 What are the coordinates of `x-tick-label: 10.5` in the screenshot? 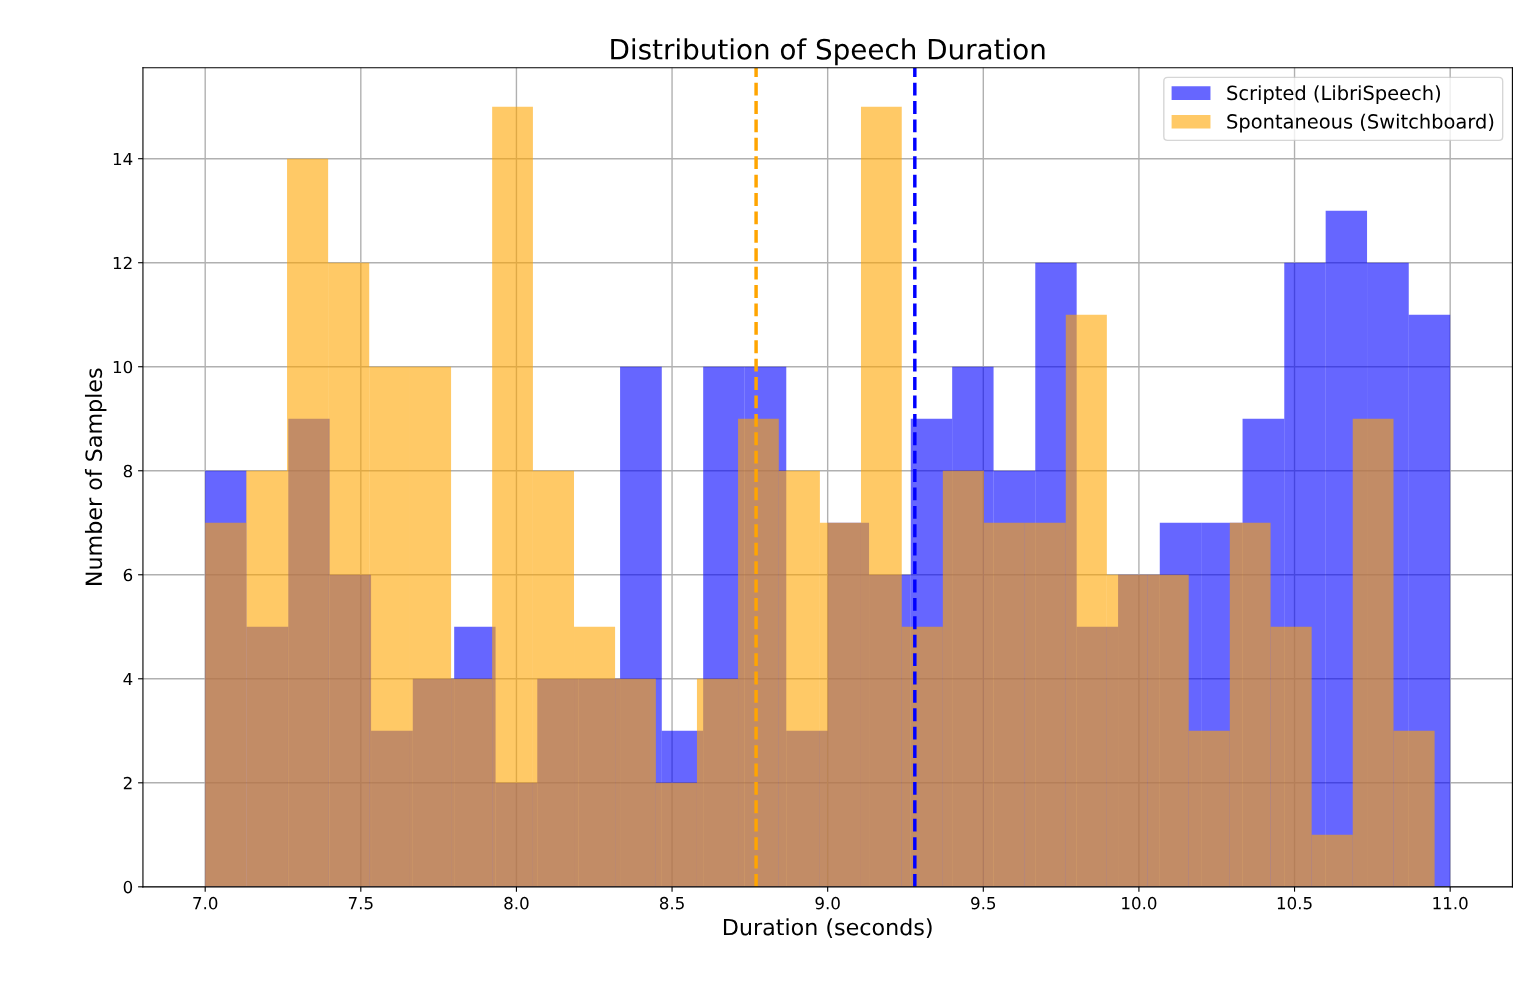 It's located at (1294, 903).